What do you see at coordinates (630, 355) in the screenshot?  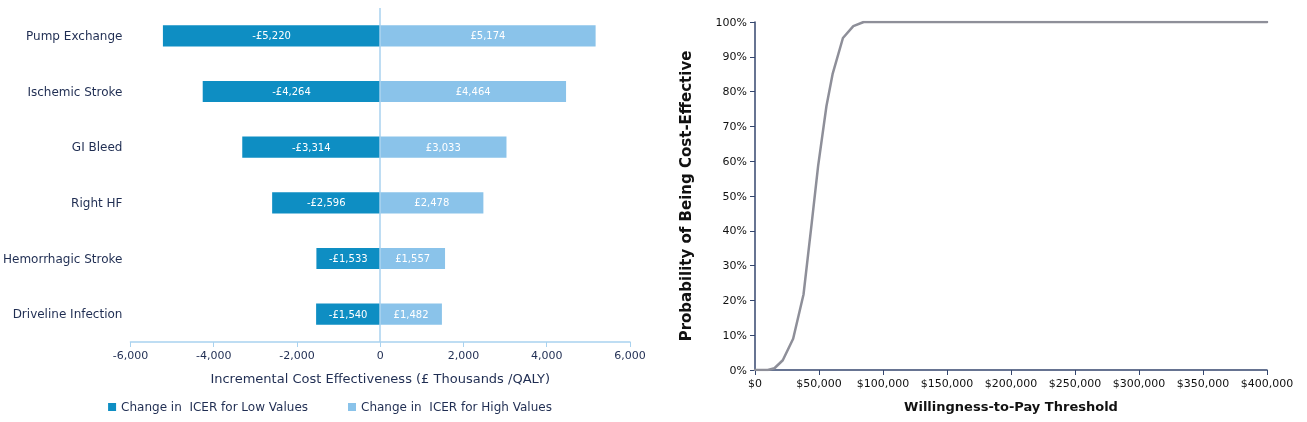 I see `x-tick-label: 6,000` at bounding box center [630, 355].